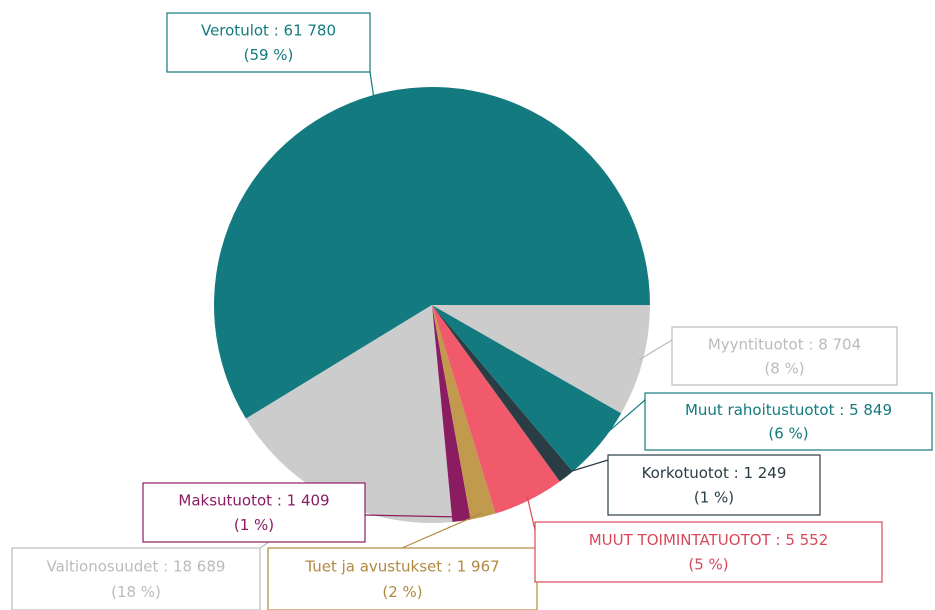 The width and height of the screenshot is (935, 610). I want to click on percent-label: (6 %), so click(788, 434).